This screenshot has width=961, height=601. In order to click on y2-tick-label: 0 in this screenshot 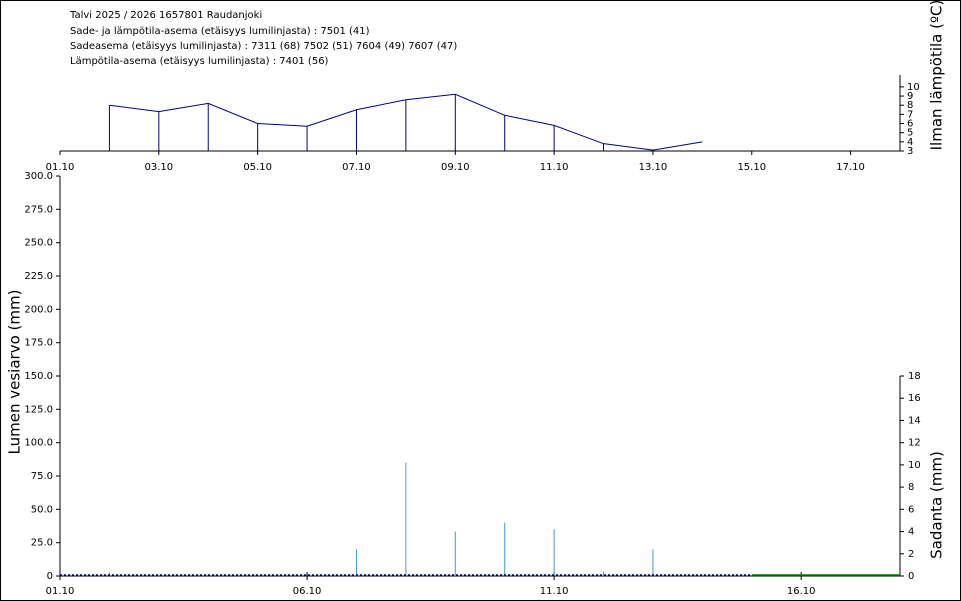, I will do `click(911, 576)`.